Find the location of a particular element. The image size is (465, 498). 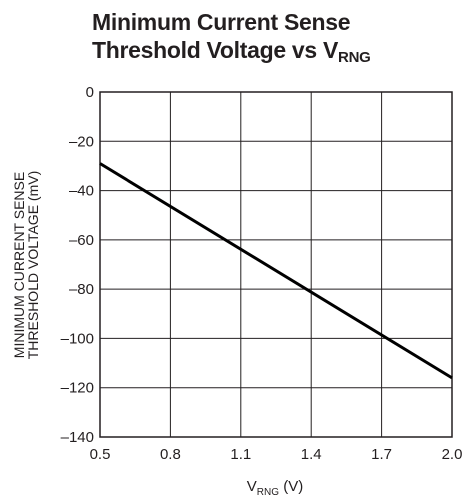

y-tick-label: –20 is located at coordinates (81, 141).